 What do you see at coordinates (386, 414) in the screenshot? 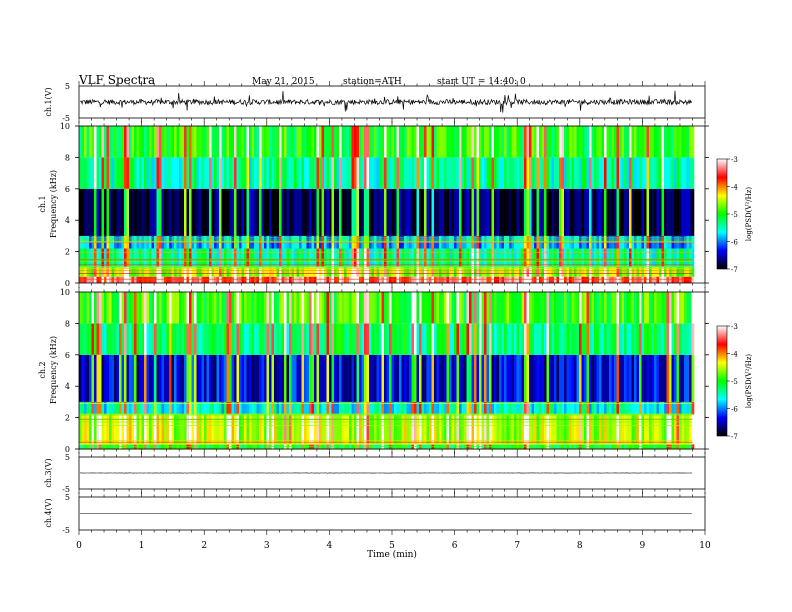
I see `spectrogram-tone-line` at bounding box center [386, 414].